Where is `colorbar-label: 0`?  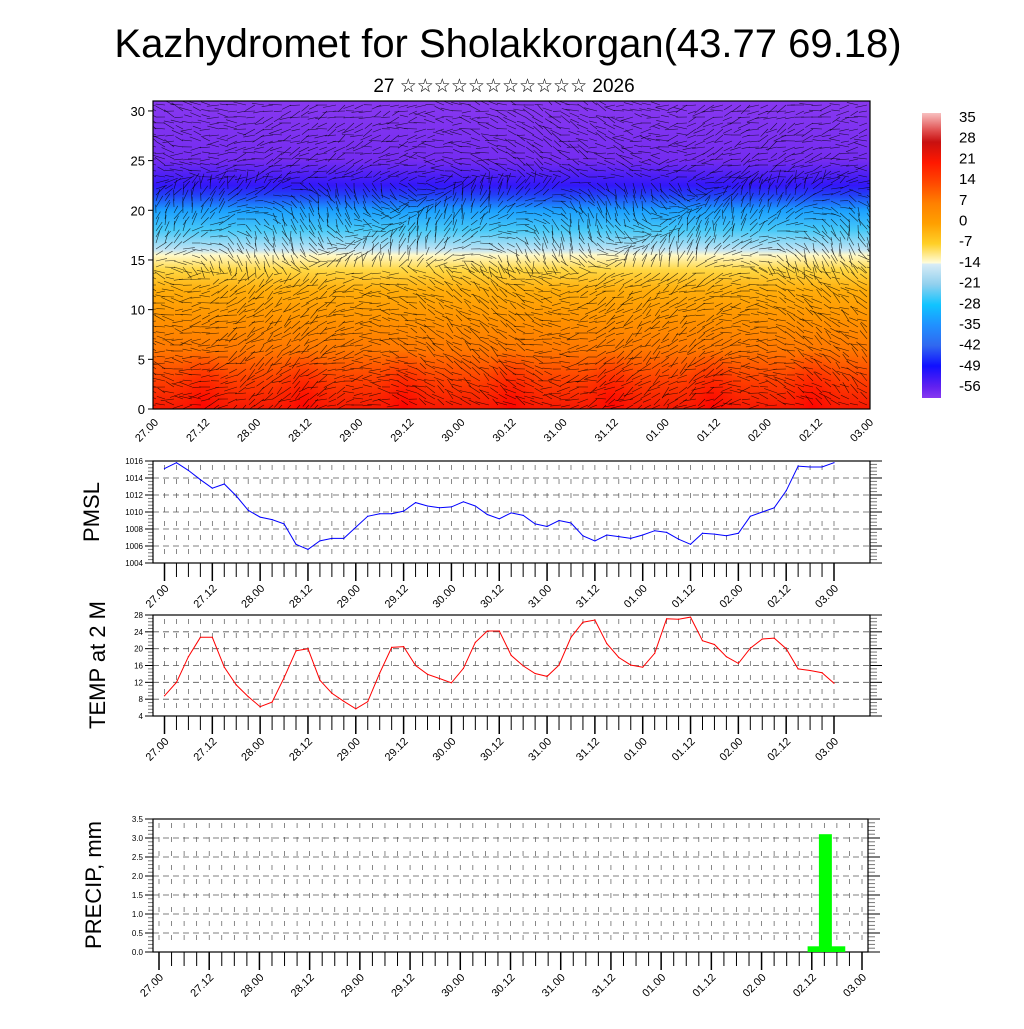
colorbar-label: 0 is located at coordinates (963, 221).